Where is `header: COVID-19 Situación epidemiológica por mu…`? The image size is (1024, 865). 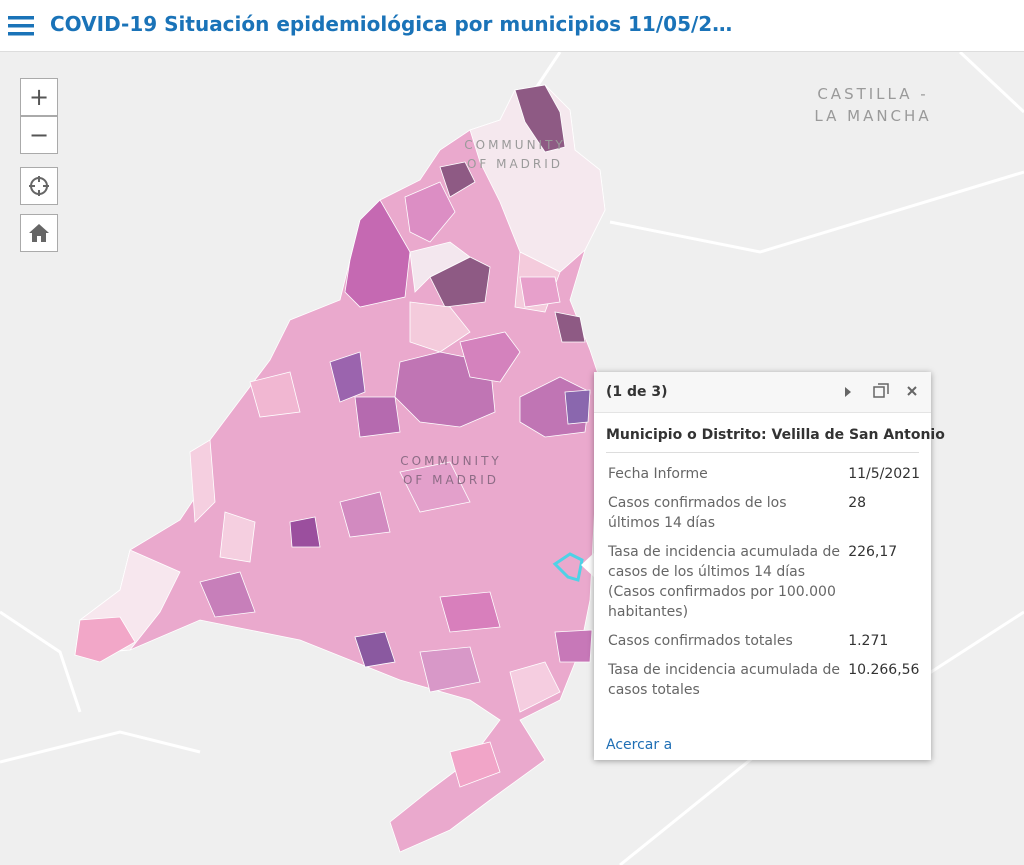
header: COVID-19 Situación epidemiológica por mu… is located at coordinates (512, 26).